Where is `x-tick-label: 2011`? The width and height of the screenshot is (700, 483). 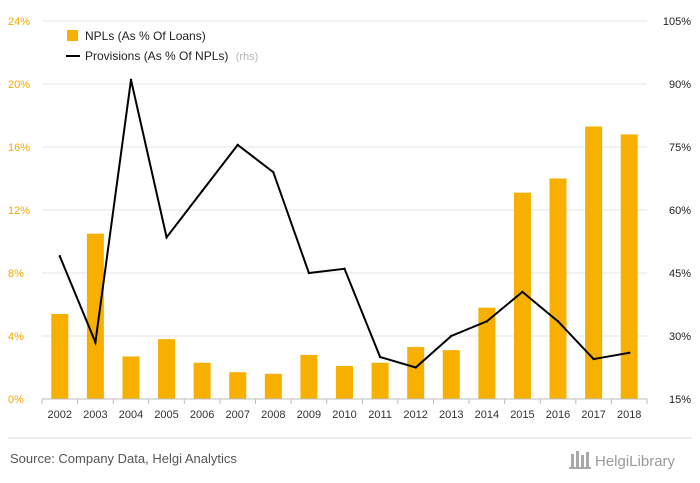
x-tick-label: 2011 is located at coordinates (380, 415).